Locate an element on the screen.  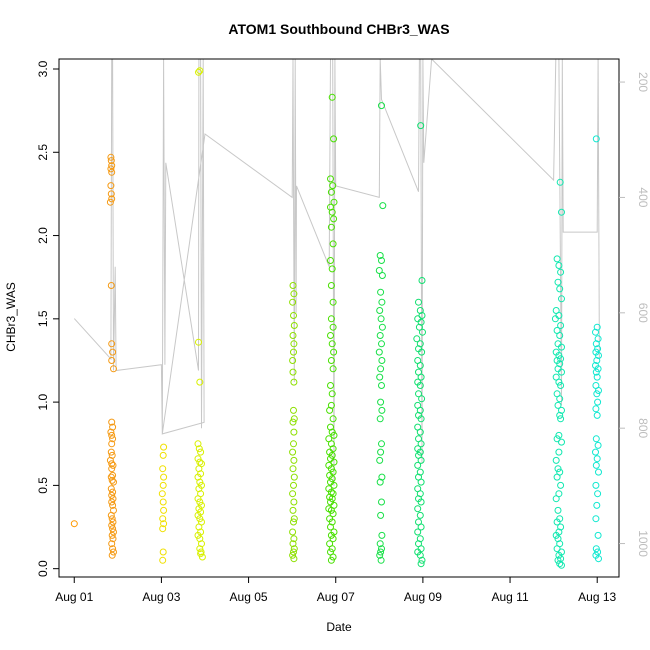
y-tick-label: 0.0 is located at coordinates (43, 568).